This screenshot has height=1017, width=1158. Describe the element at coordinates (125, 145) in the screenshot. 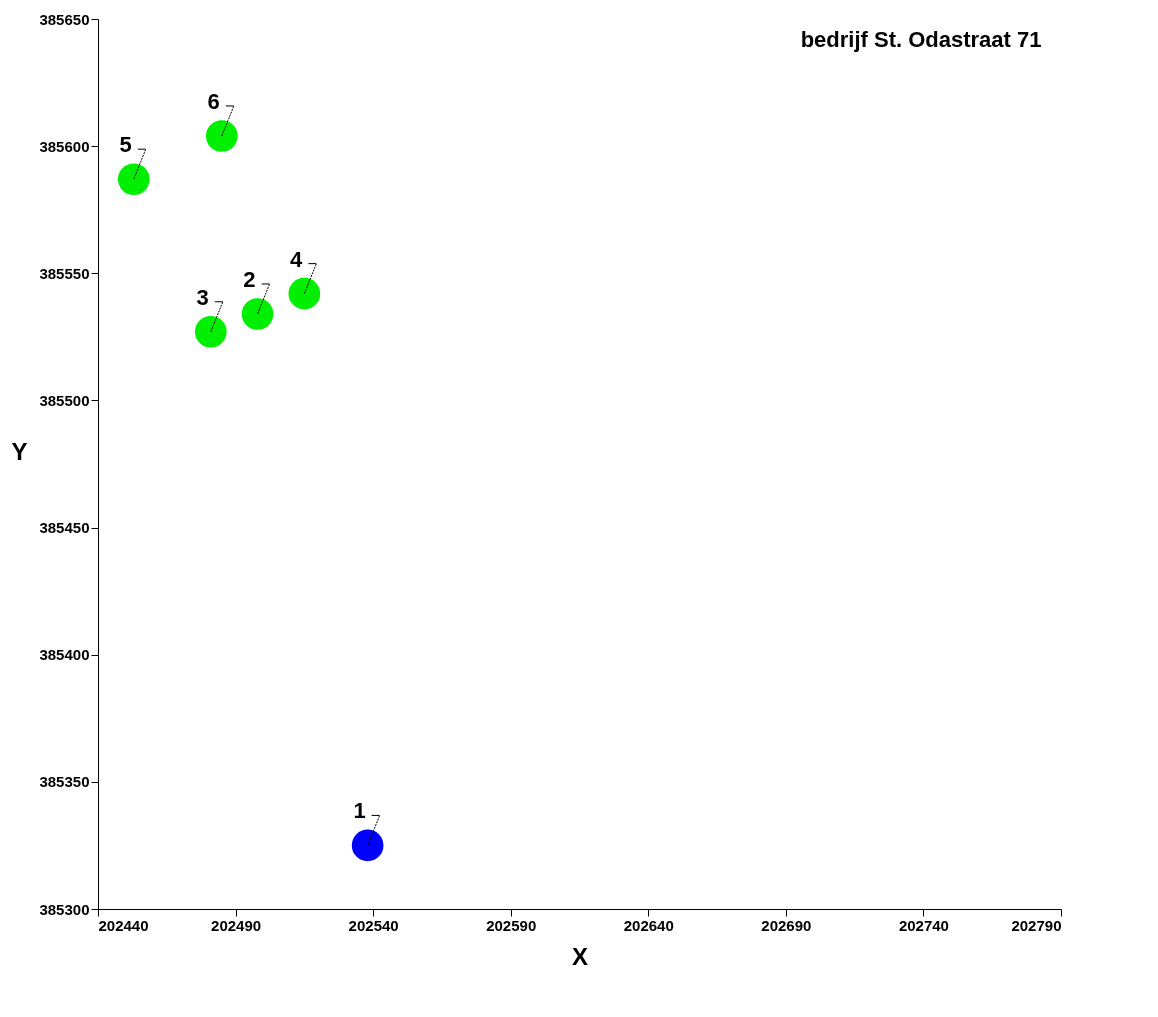

I see `annotation: 5` at that location.